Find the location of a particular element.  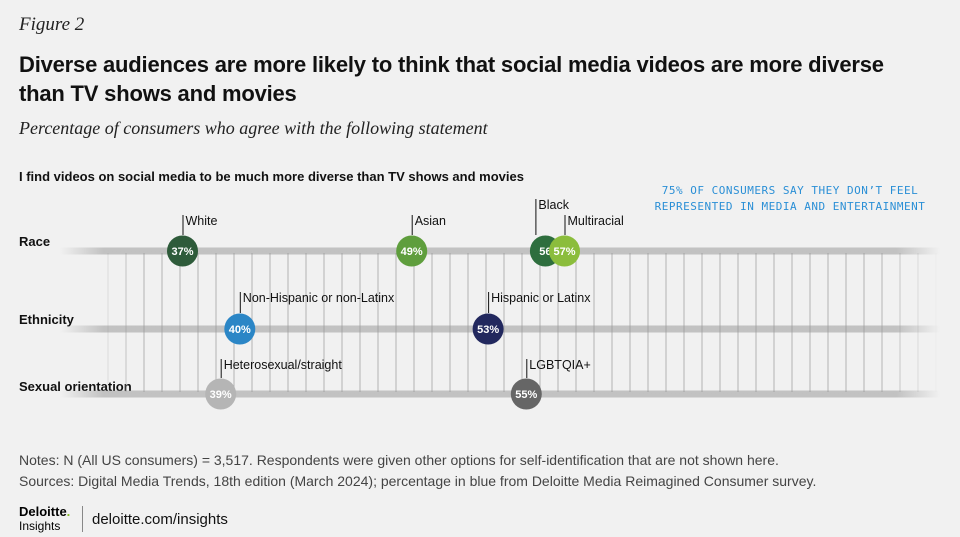

value-label: 49% is located at coordinates (412, 252).